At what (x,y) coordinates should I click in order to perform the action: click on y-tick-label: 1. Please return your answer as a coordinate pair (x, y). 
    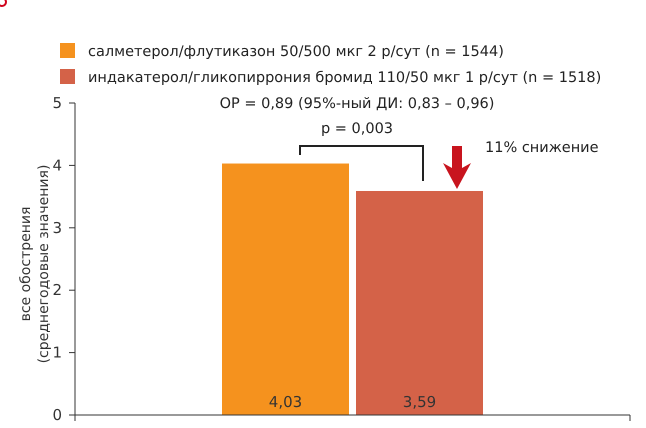
    Looking at the image, I should click on (57, 353).